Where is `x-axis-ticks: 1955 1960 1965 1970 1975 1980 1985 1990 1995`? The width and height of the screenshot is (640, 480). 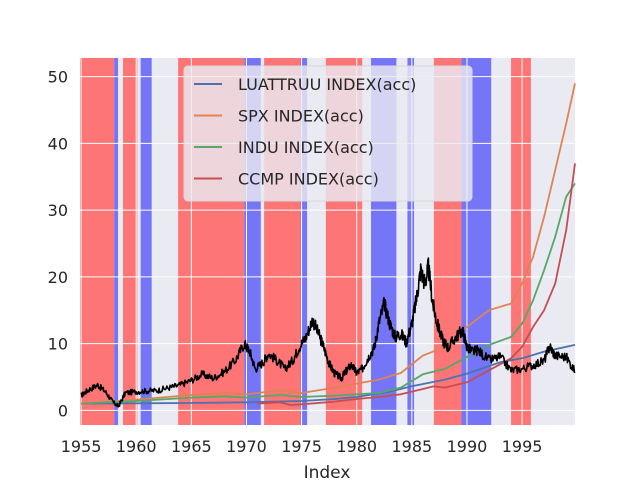 x-axis-ticks: 1955 1960 1965 1970 1975 1980 1985 1990 1995 is located at coordinates (302, 446).